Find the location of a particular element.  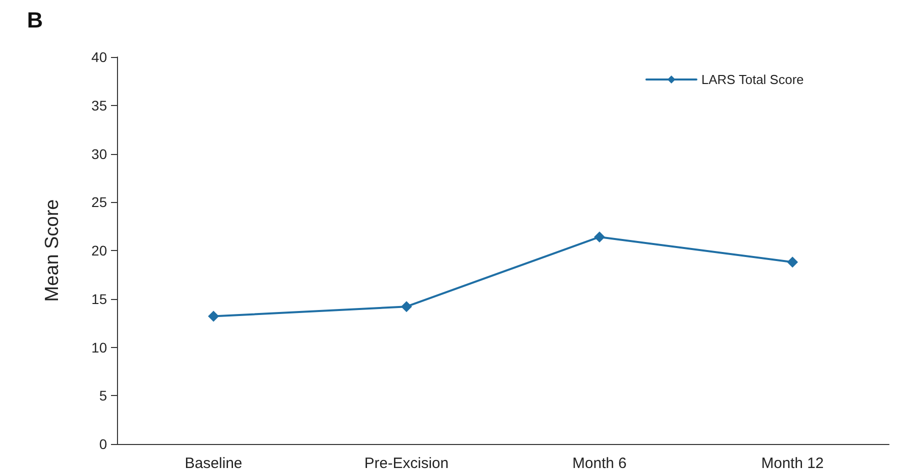

y-tick-label: 5 is located at coordinates (103, 396).